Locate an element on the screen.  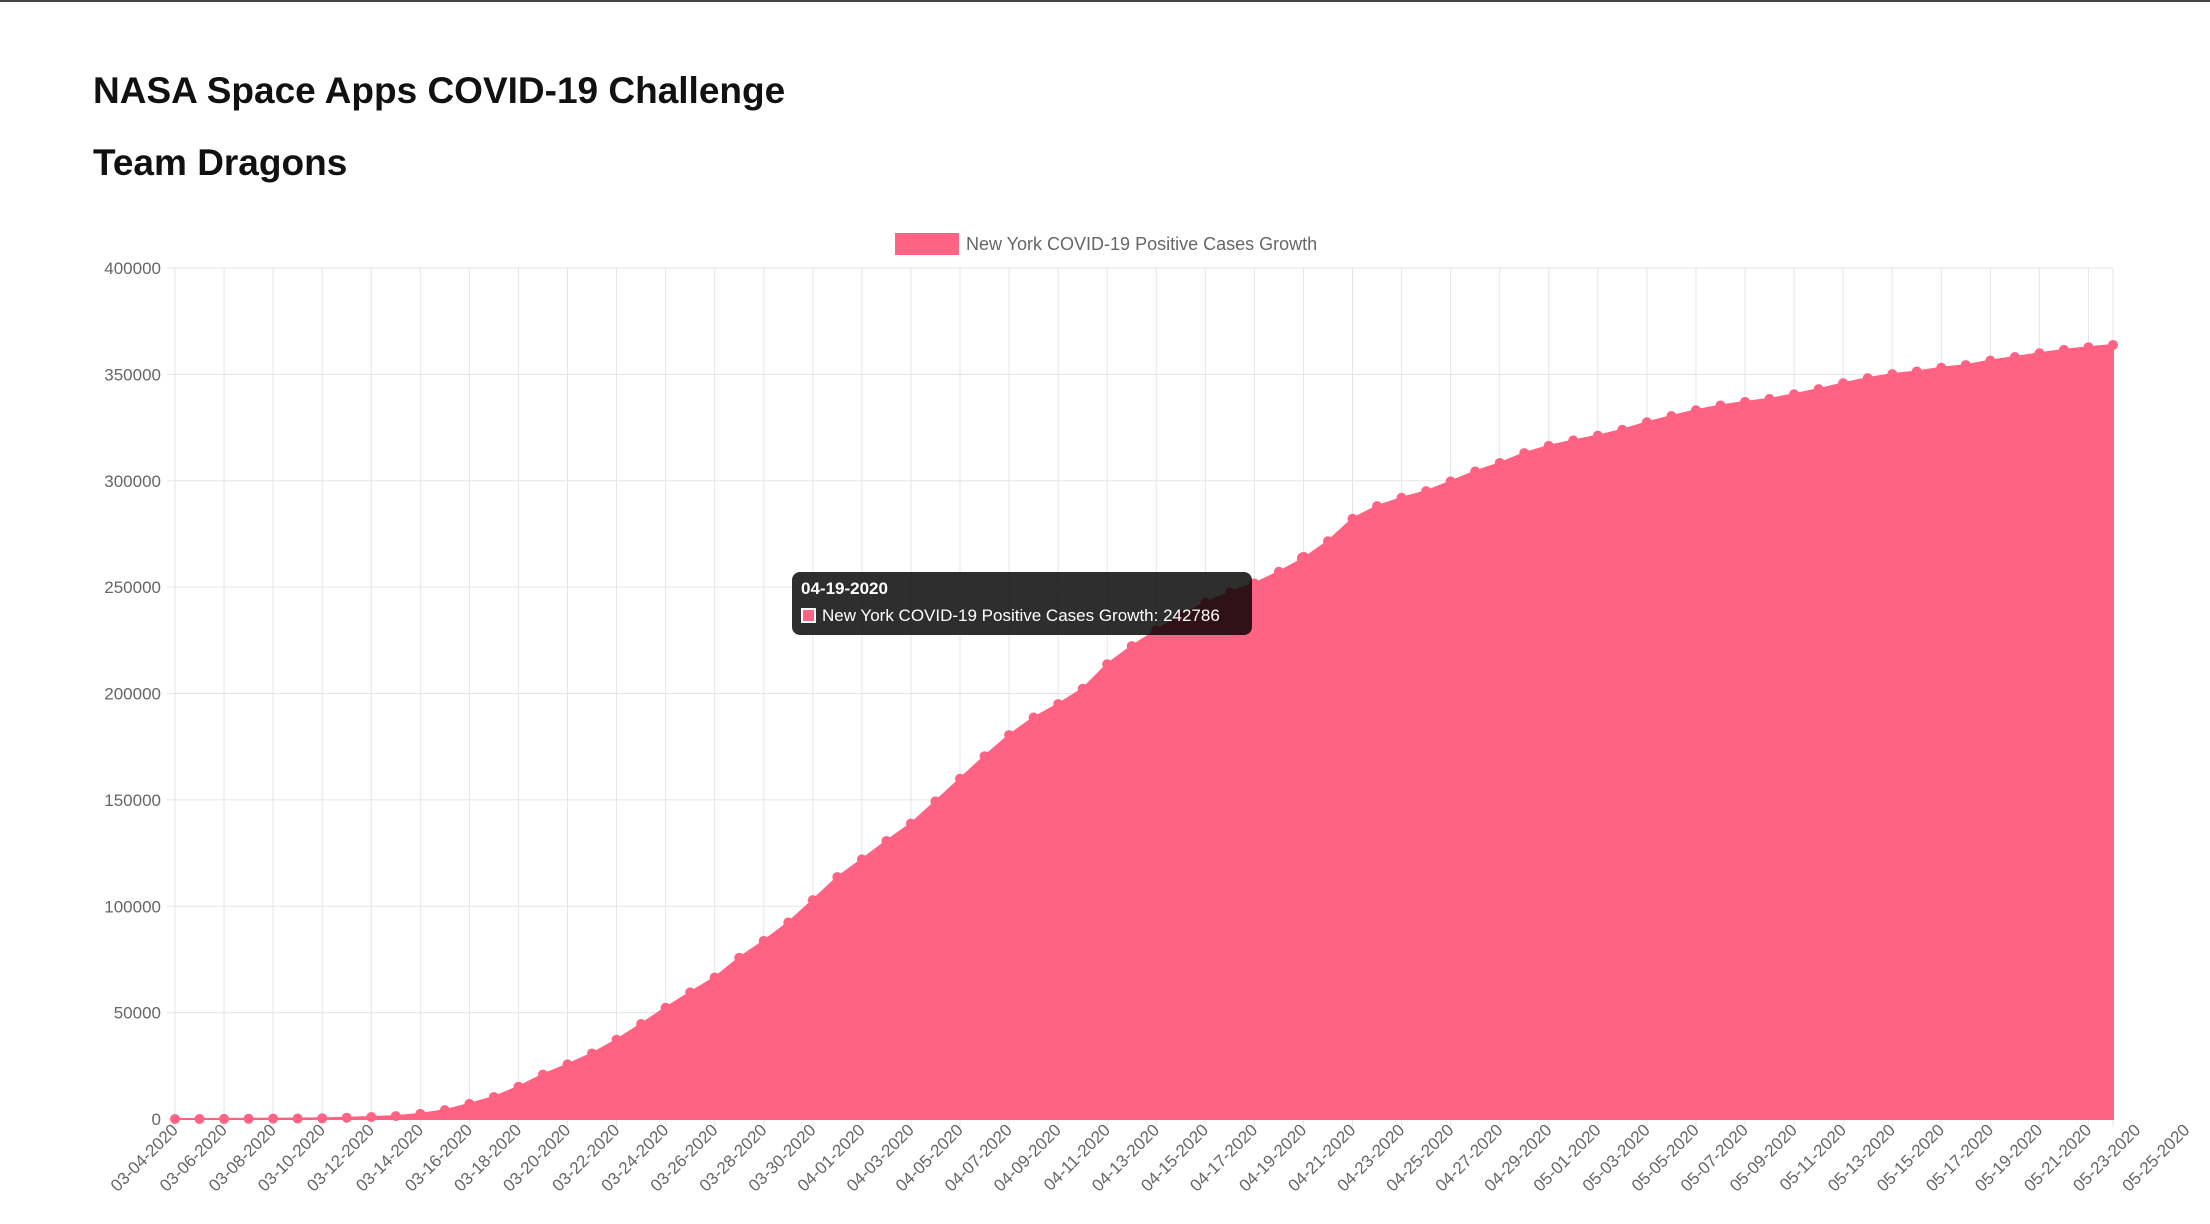
y-tick-label: 50000 is located at coordinates (137, 1013).